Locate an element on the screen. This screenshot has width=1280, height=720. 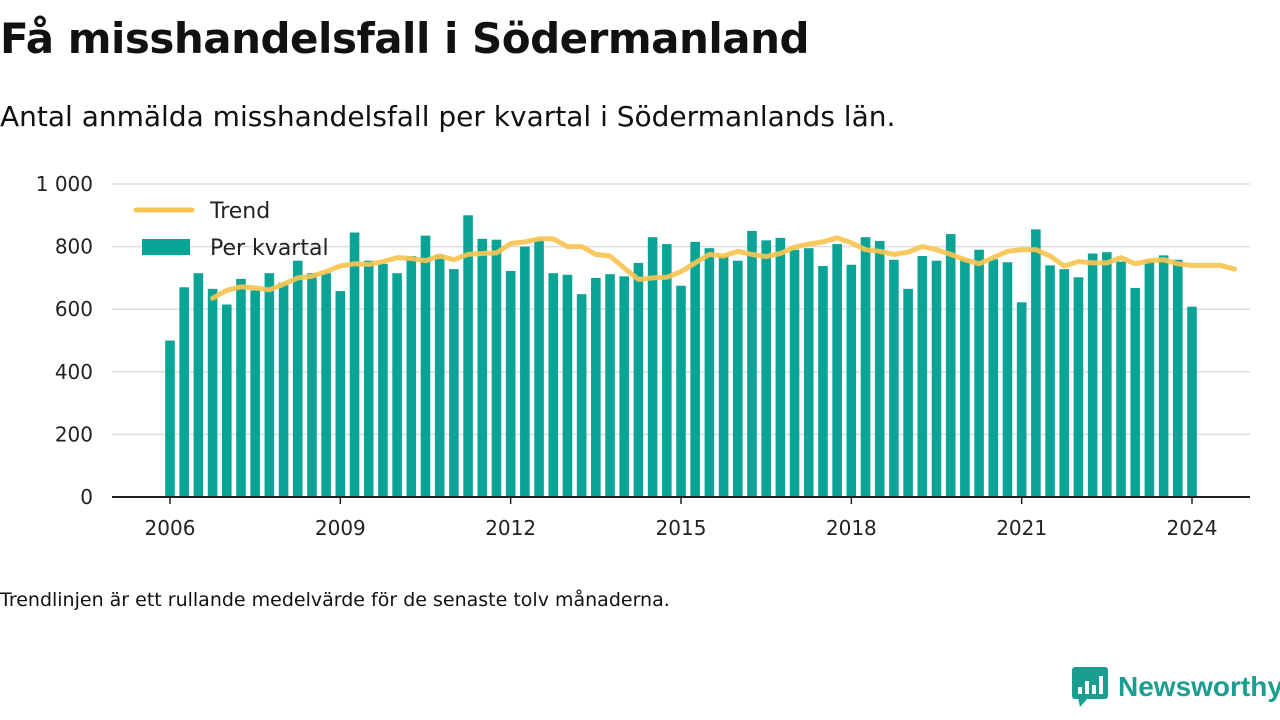
legend-bar-swatch is located at coordinates (166, 247).